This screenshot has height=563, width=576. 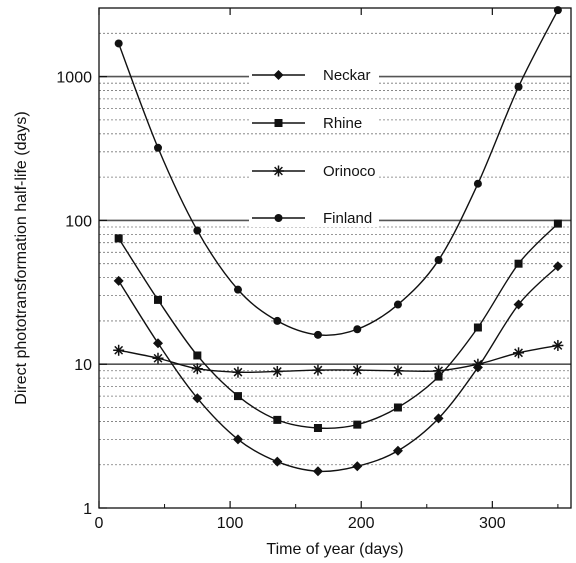 What do you see at coordinates (492, 523) in the screenshot?
I see `x-tick-label: 300` at bounding box center [492, 523].